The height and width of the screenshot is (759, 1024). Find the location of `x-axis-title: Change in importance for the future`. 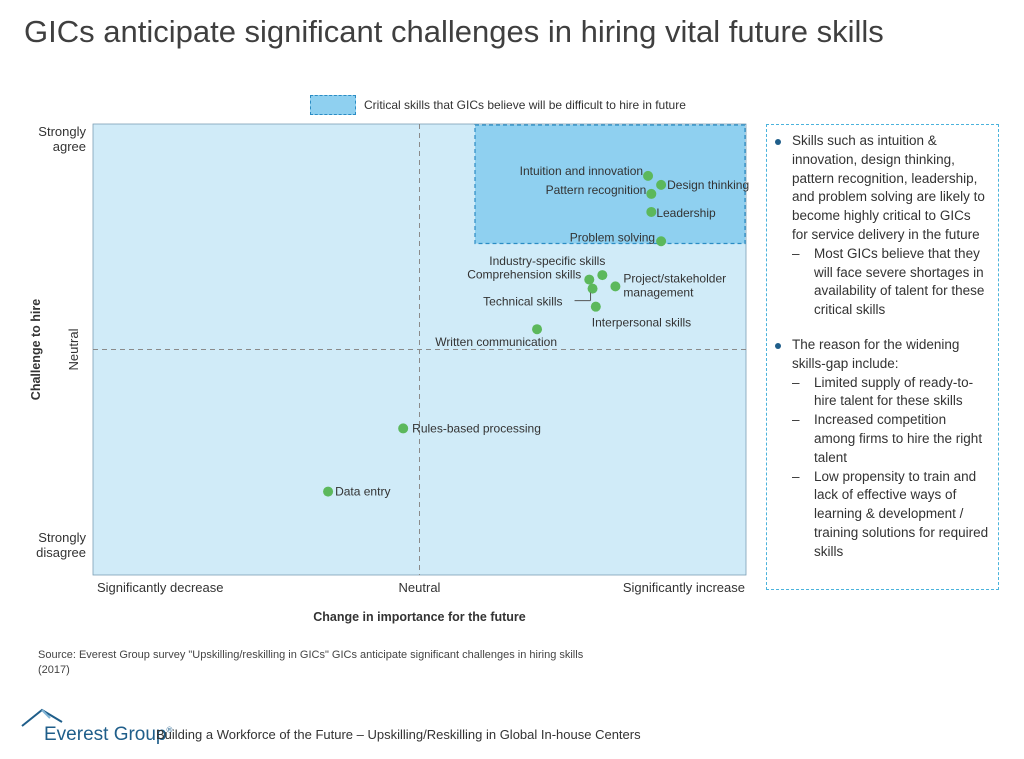

x-axis-title: Change in importance for the future is located at coordinates (419, 617).